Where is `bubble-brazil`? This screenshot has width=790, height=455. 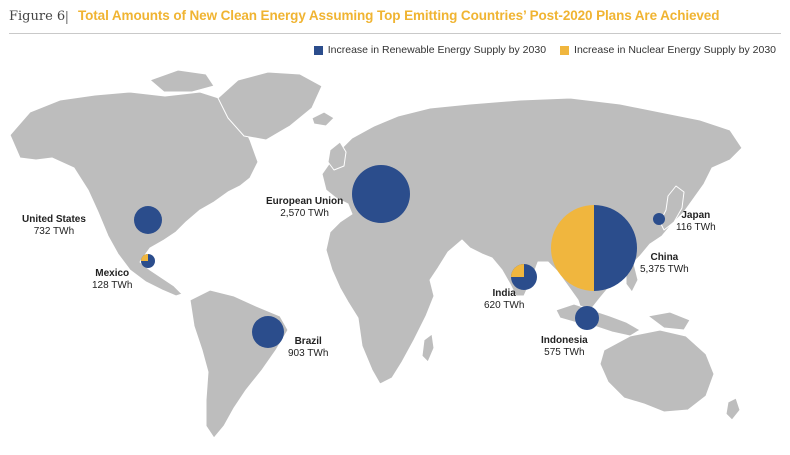
bubble-brazil is located at coordinates (268, 332).